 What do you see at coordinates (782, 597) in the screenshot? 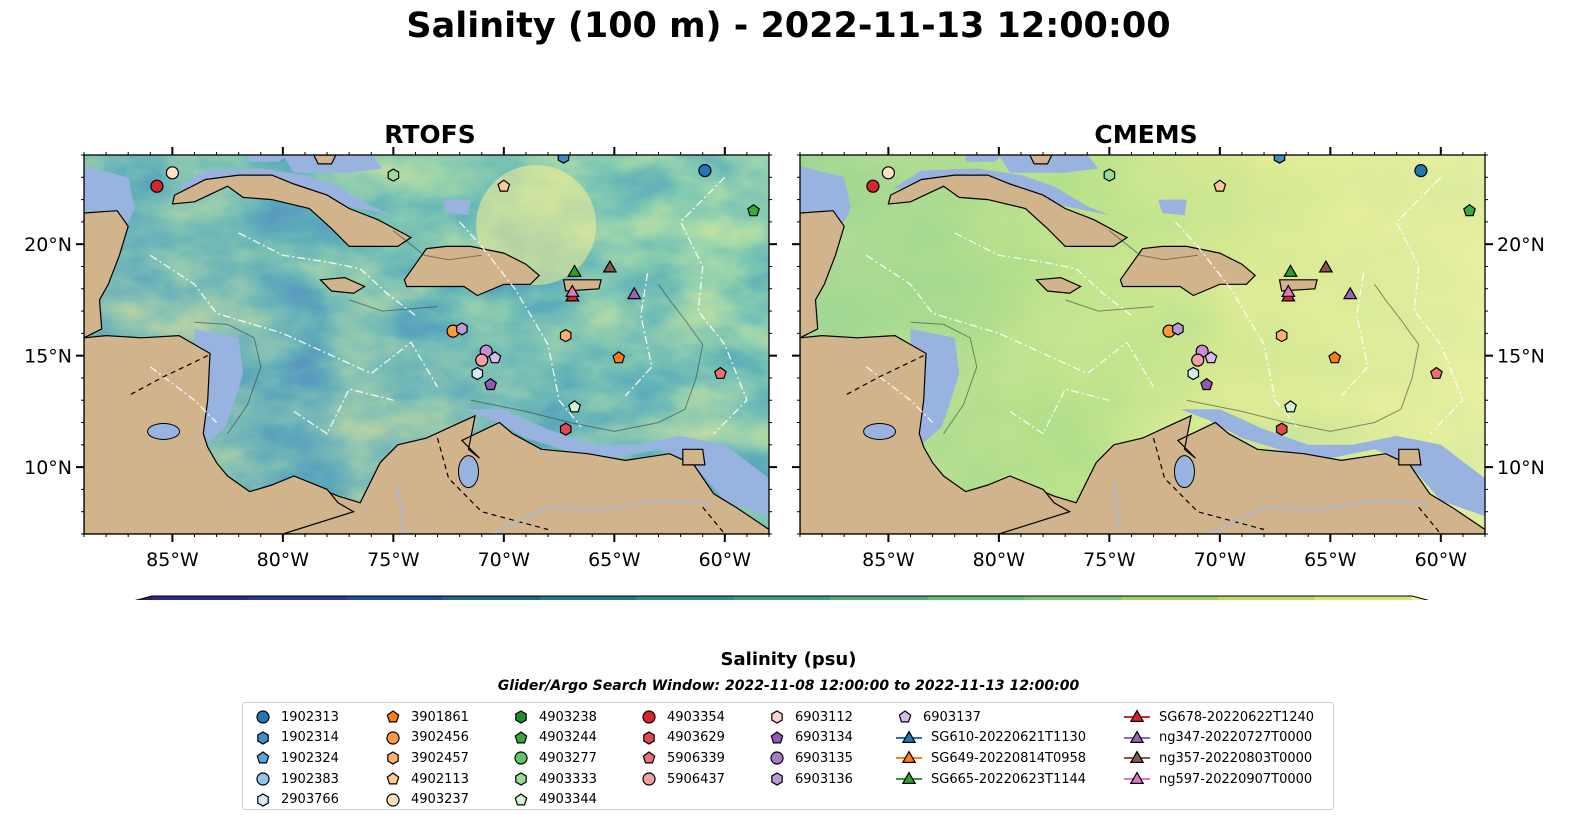
I see `colorbar-outline` at bounding box center [782, 597].